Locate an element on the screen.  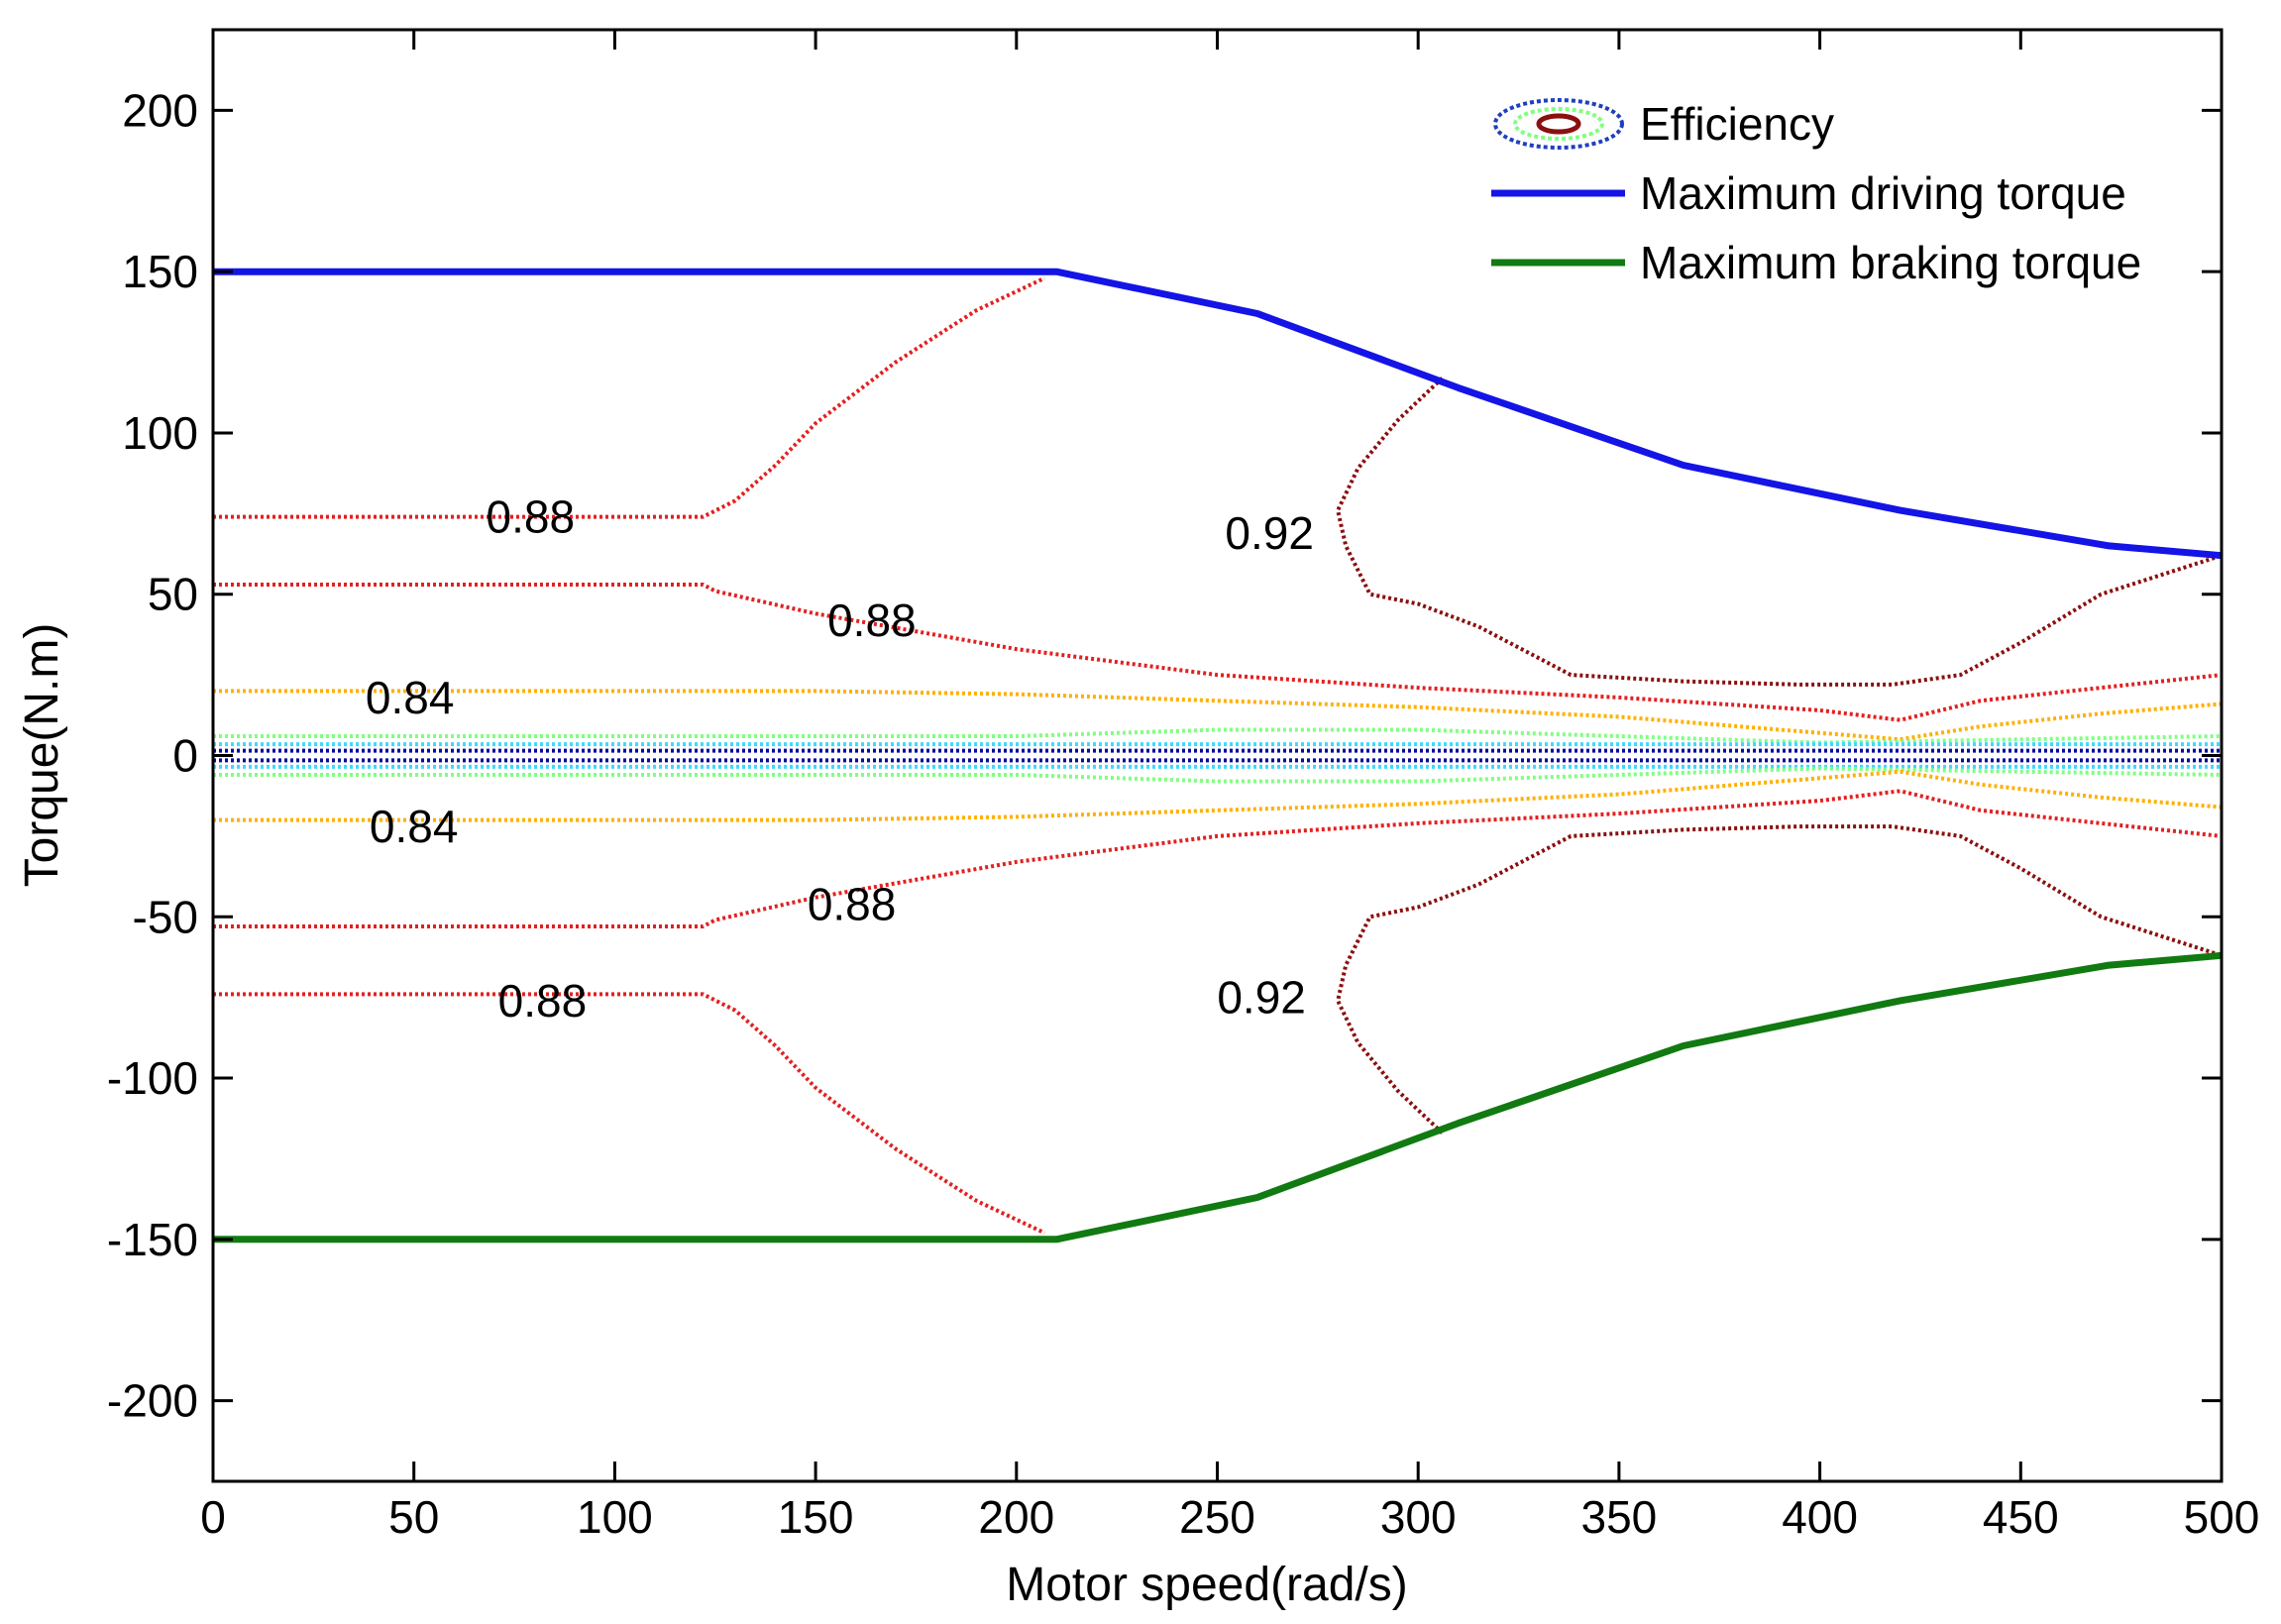
y-tick-label--100: -100 is located at coordinates (152, 1078).